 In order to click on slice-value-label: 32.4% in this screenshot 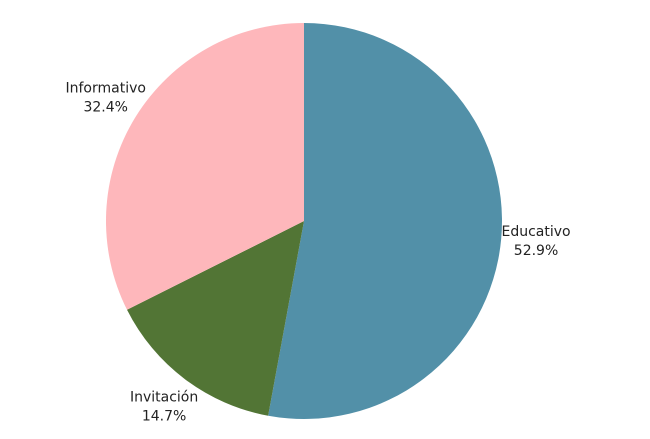, I will do `click(105, 108)`.